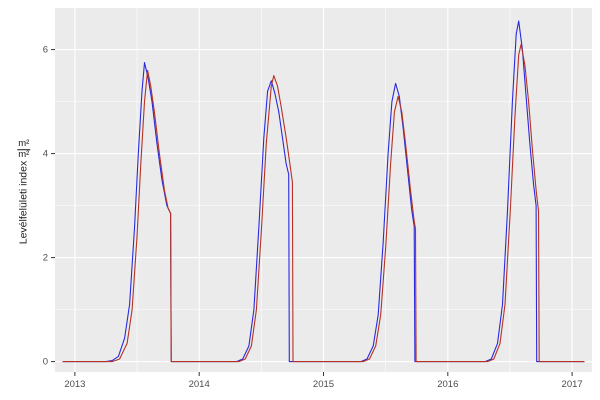 This screenshot has height=400, width=600. What do you see at coordinates (199, 384) in the screenshot?
I see `x-axis-tick-label: 2014` at bounding box center [199, 384].